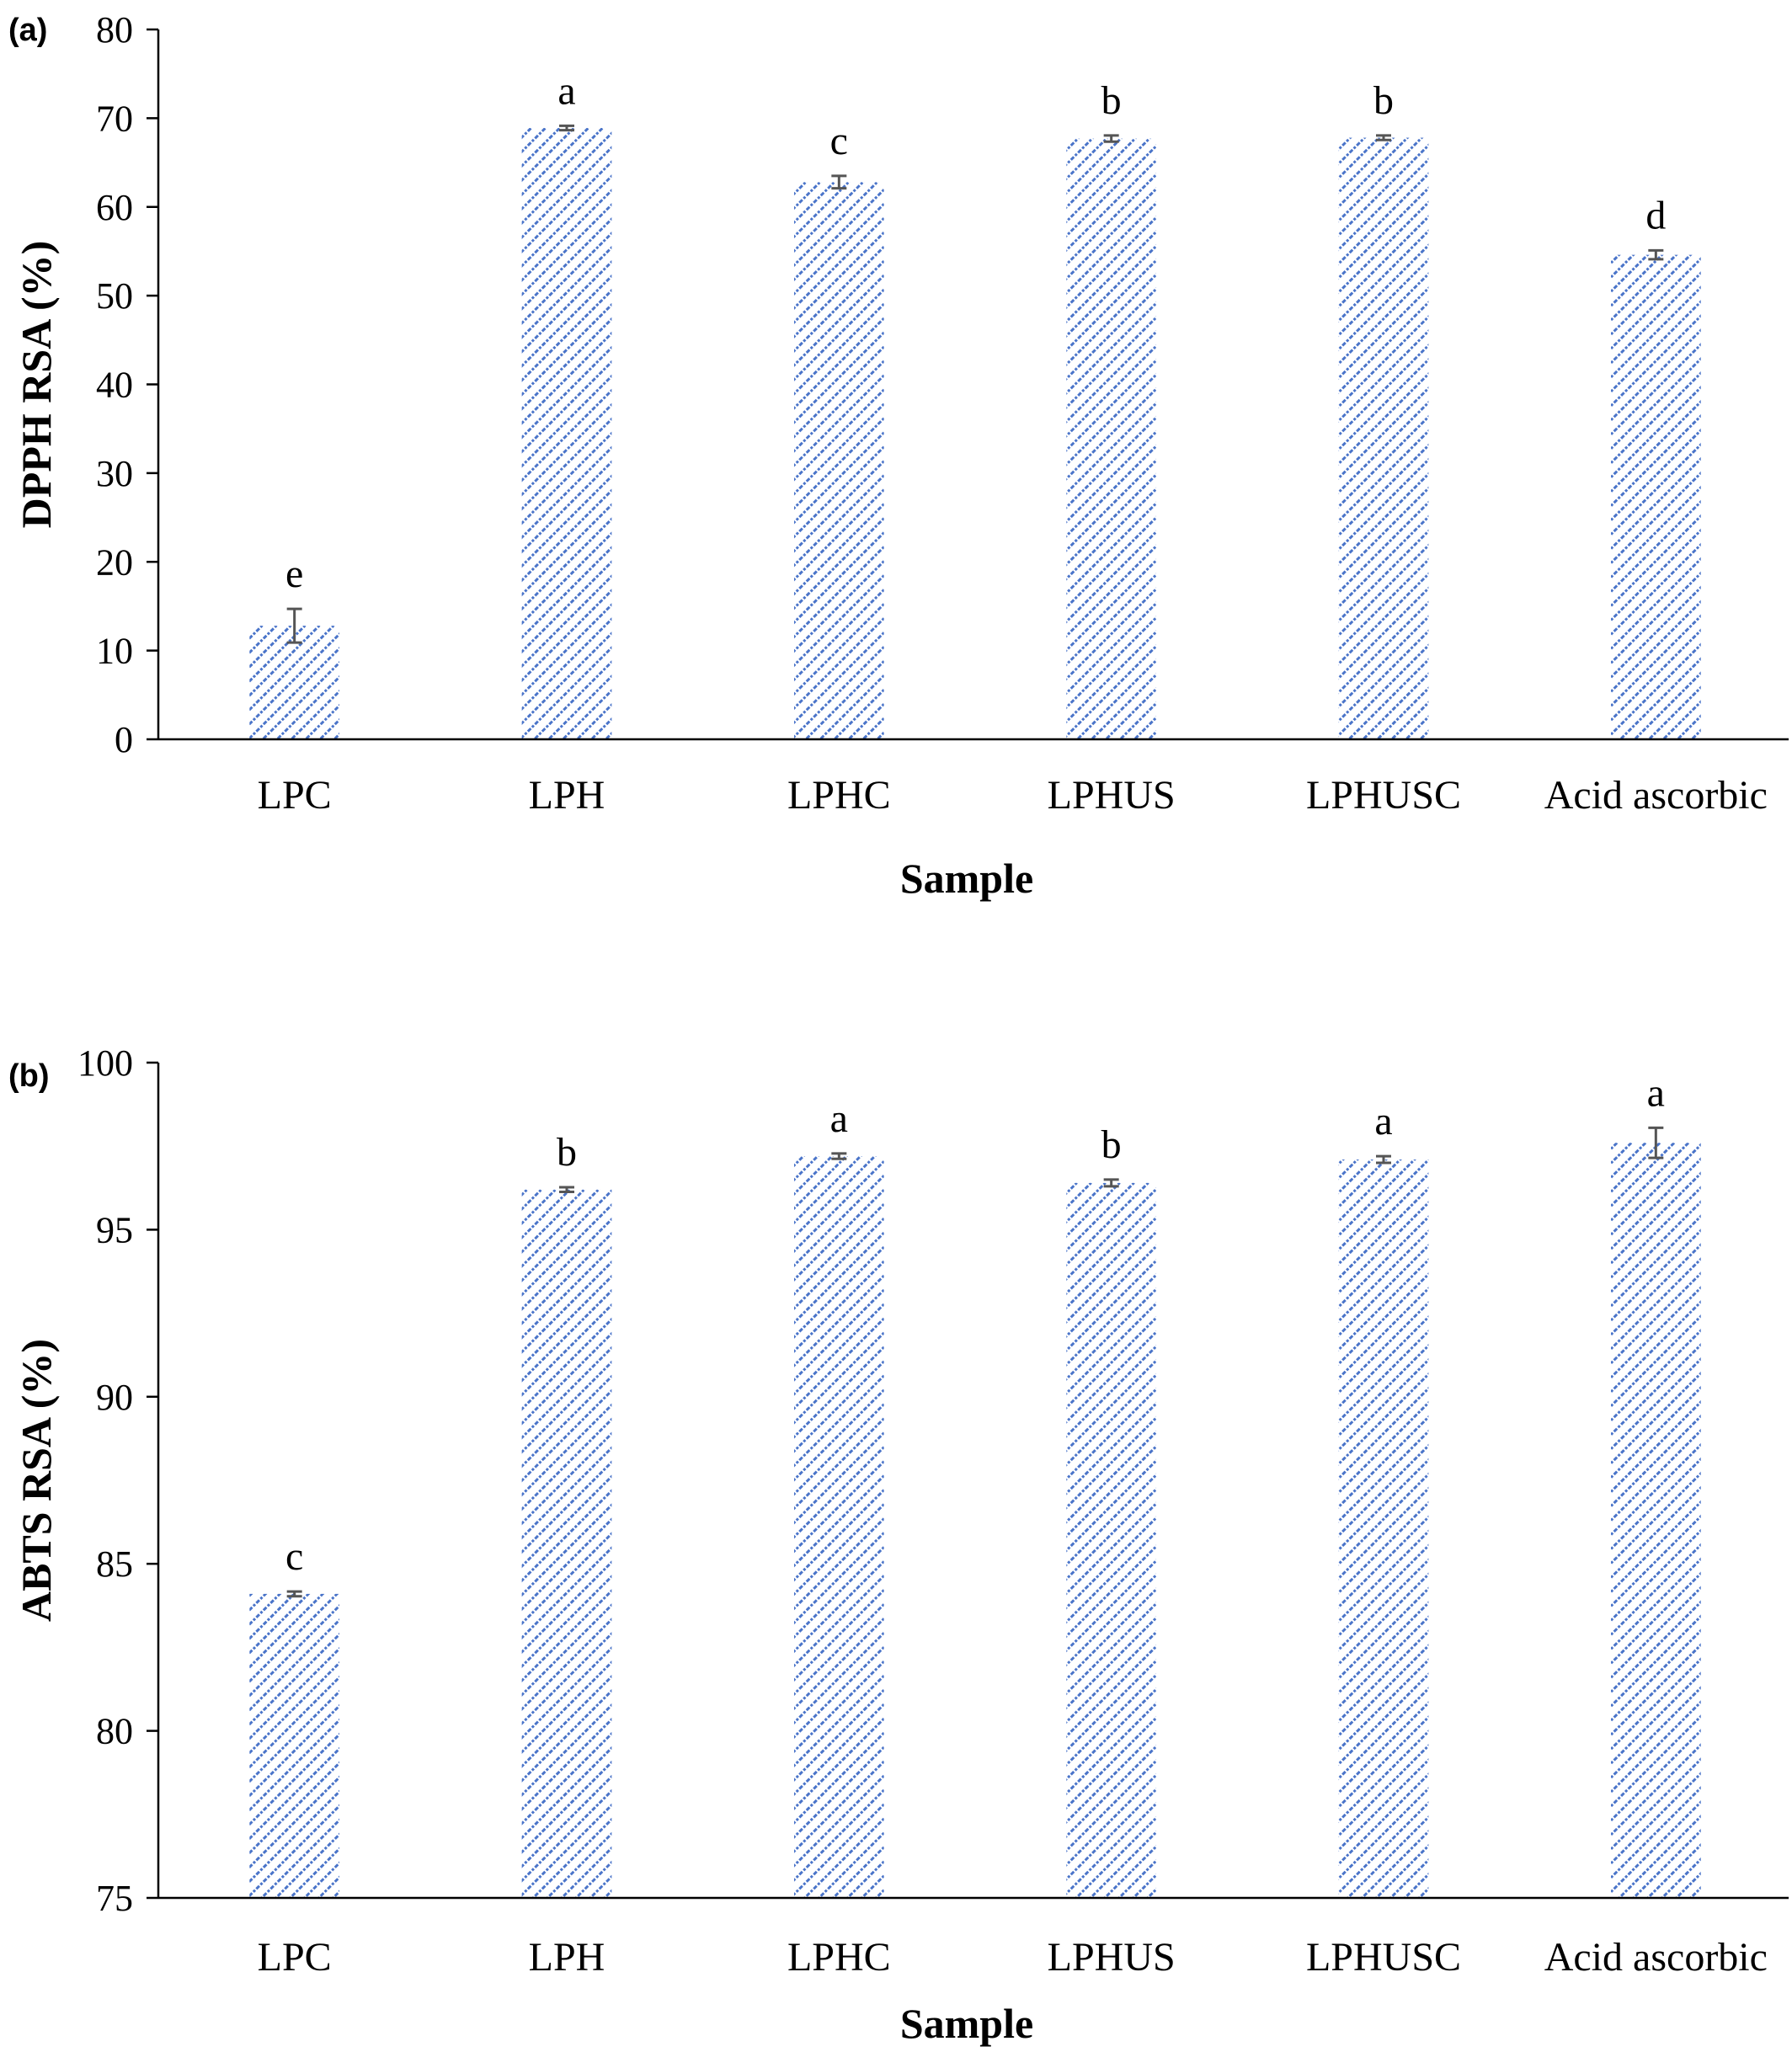 Image resolution: width=1792 pixels, height=2052 pixels. I want to click on y-tick-labels-b: 75 80 85 90 95 100, so click(117, 1480).